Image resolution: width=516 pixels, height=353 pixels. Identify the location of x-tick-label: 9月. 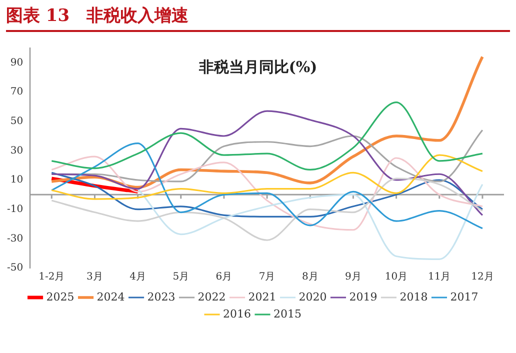
(353, 277).